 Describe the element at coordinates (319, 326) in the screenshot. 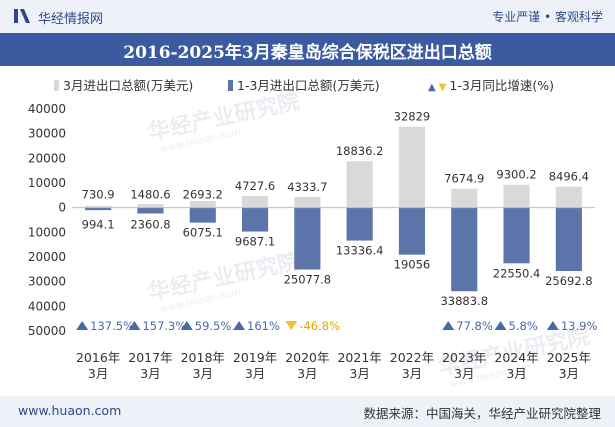

I see `data-label-growth: -46.8%` at that location.